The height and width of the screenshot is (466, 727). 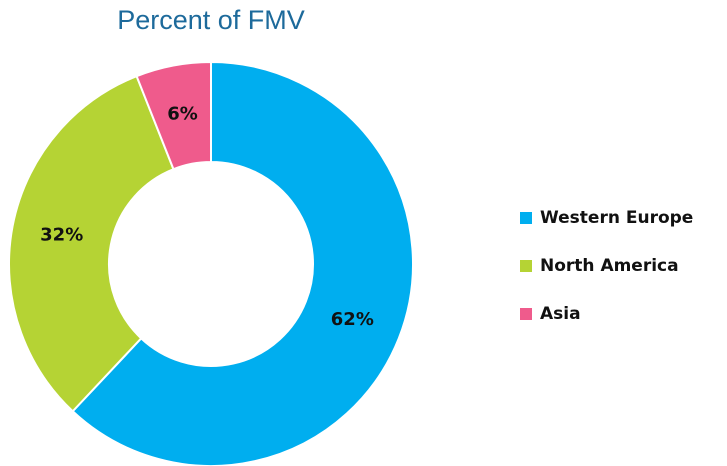 What do you see at coordinates (352, 319) in the screenshot?
I see `value-label: 62%` at bounding box center [352, 319].